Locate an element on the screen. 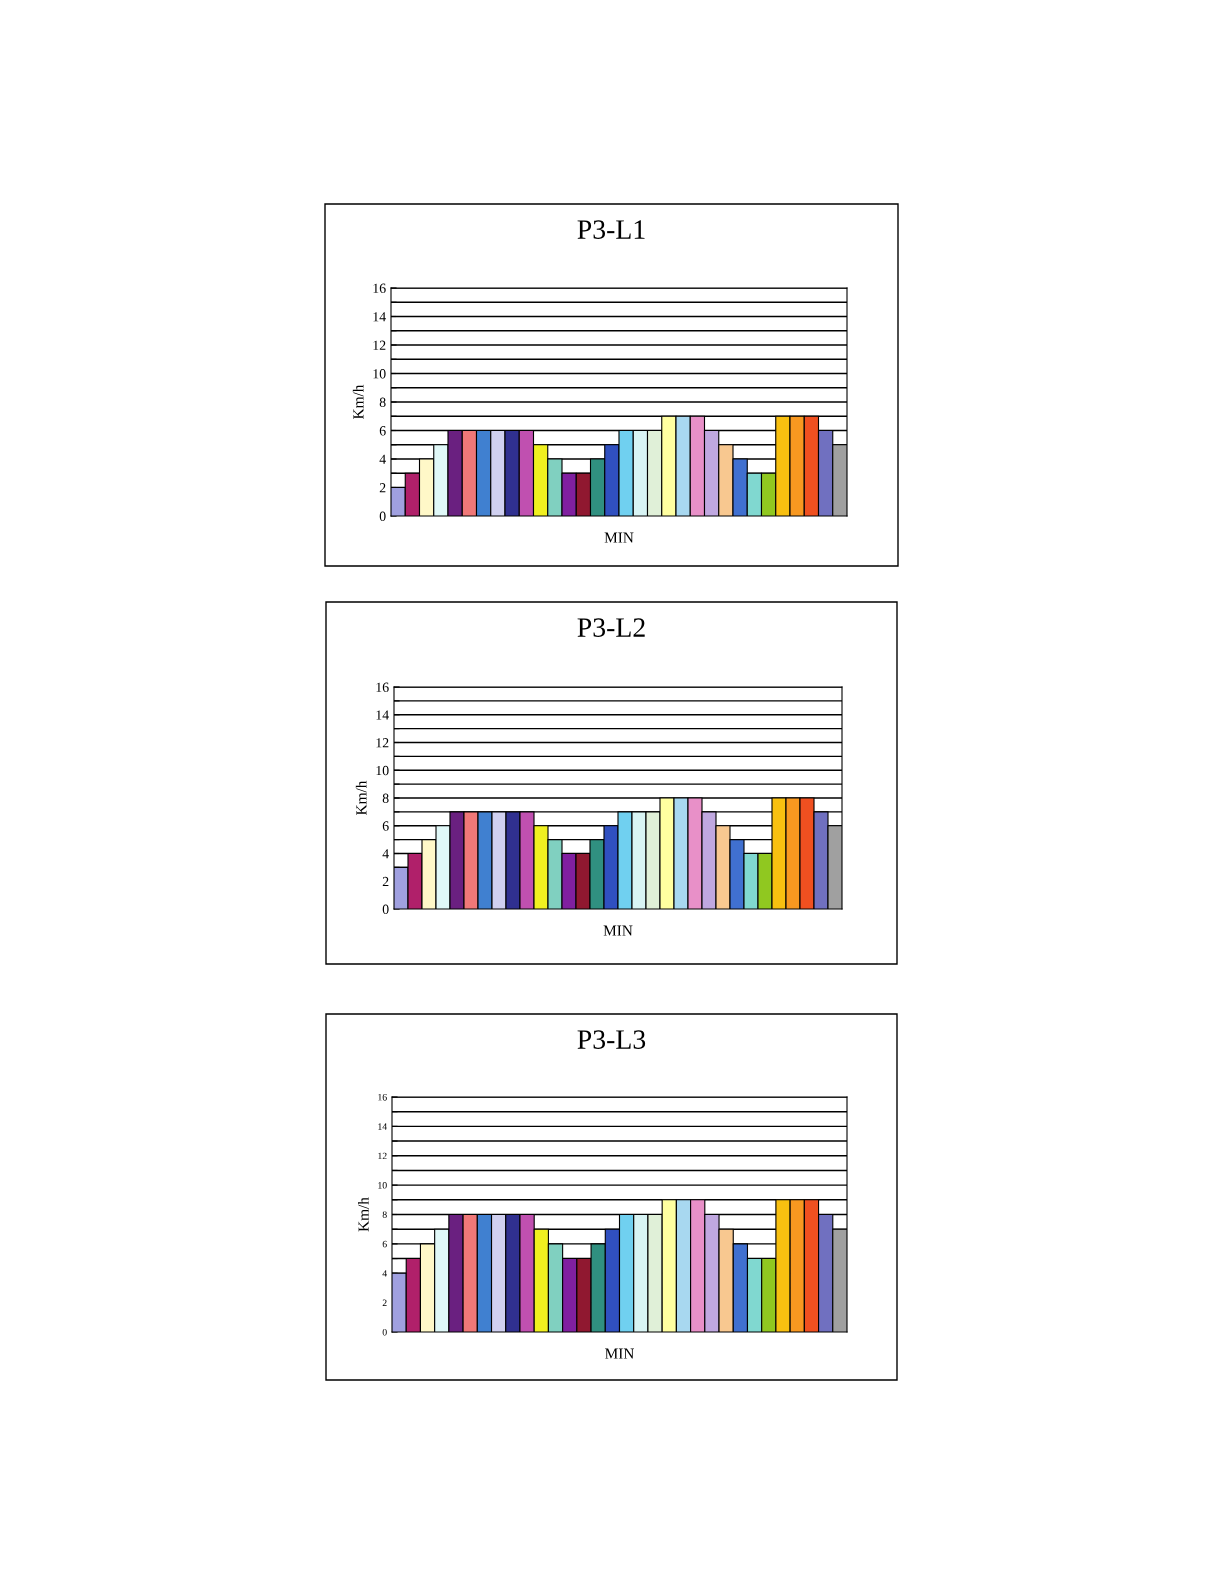 The height and width of the screenshot is (1585, 1225). chart-title: P3-L2 is located at coordinates (611, 627).